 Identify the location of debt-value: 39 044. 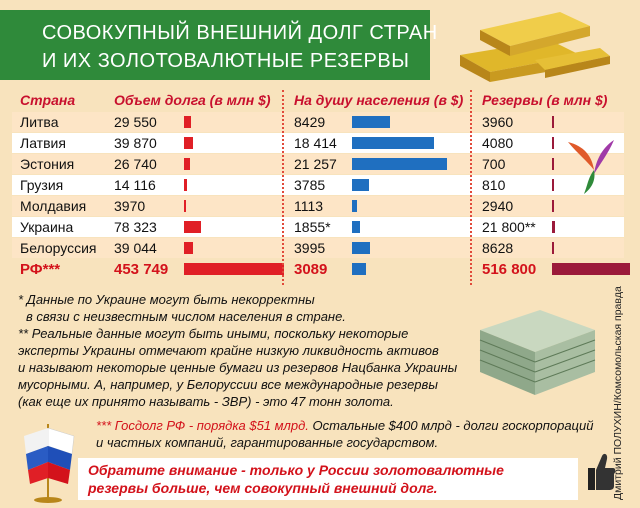
(135, 248).